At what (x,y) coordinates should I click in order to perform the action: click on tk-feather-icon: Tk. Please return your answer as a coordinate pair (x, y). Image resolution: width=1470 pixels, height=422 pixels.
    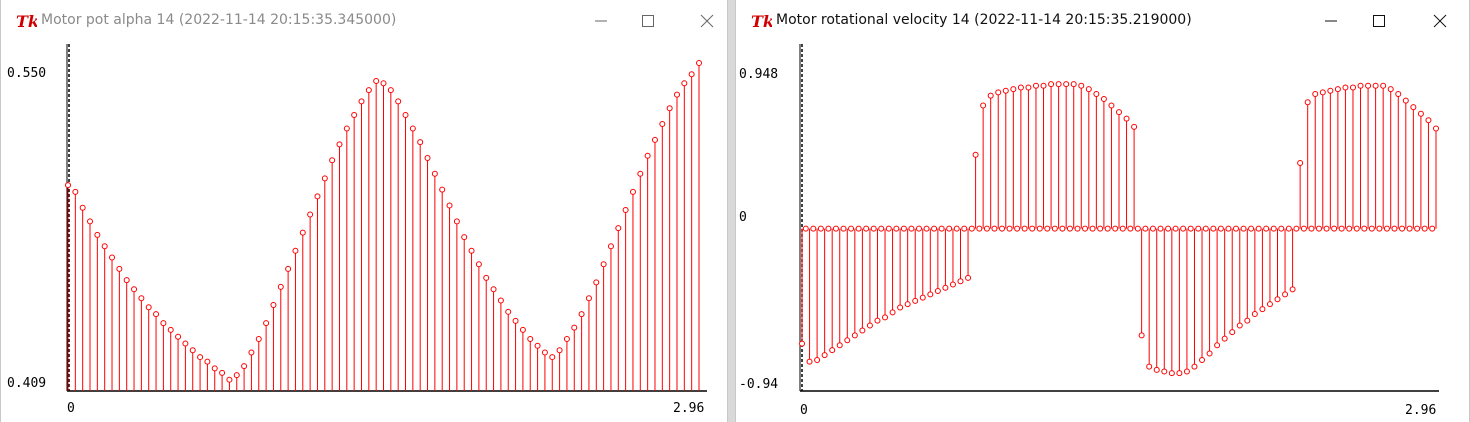
    Looking at the image, I should click on (26, 21).